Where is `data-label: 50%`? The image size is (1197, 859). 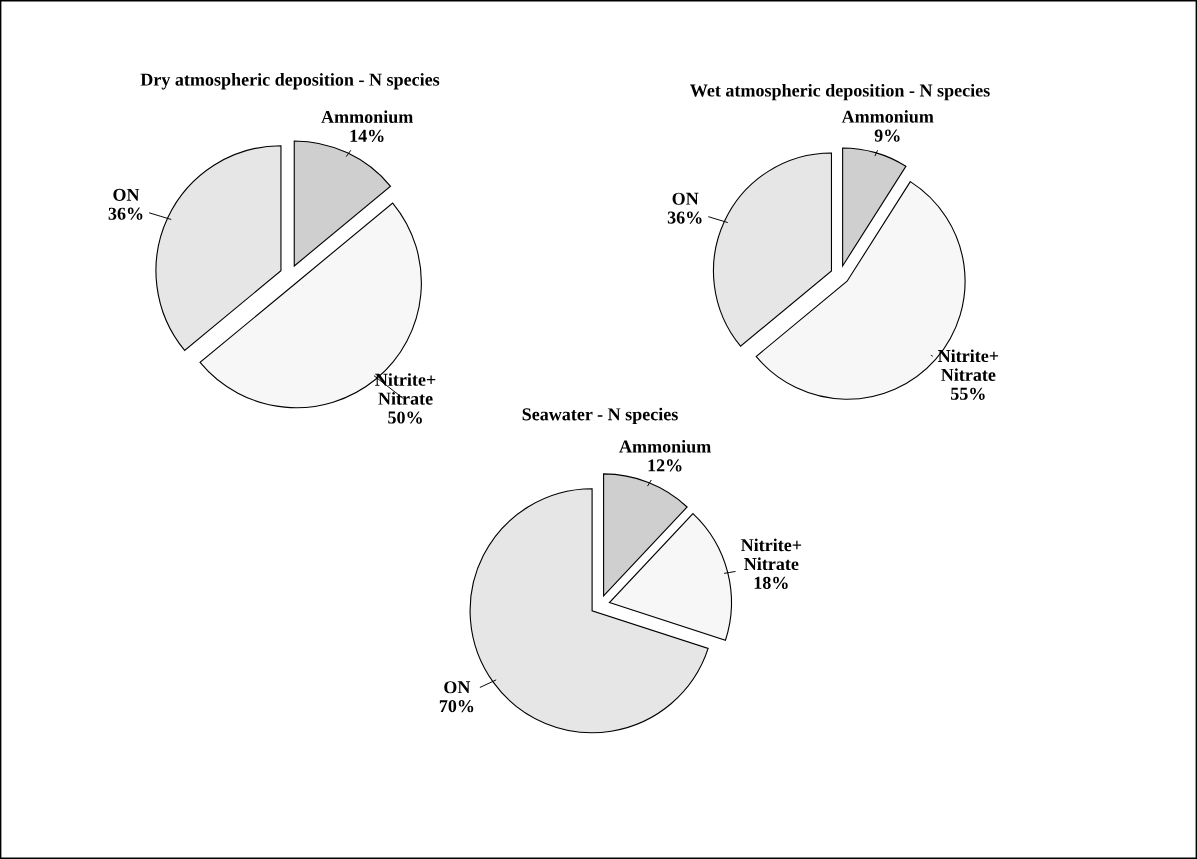 data-label: 50% is located at coordinates (405, 417).